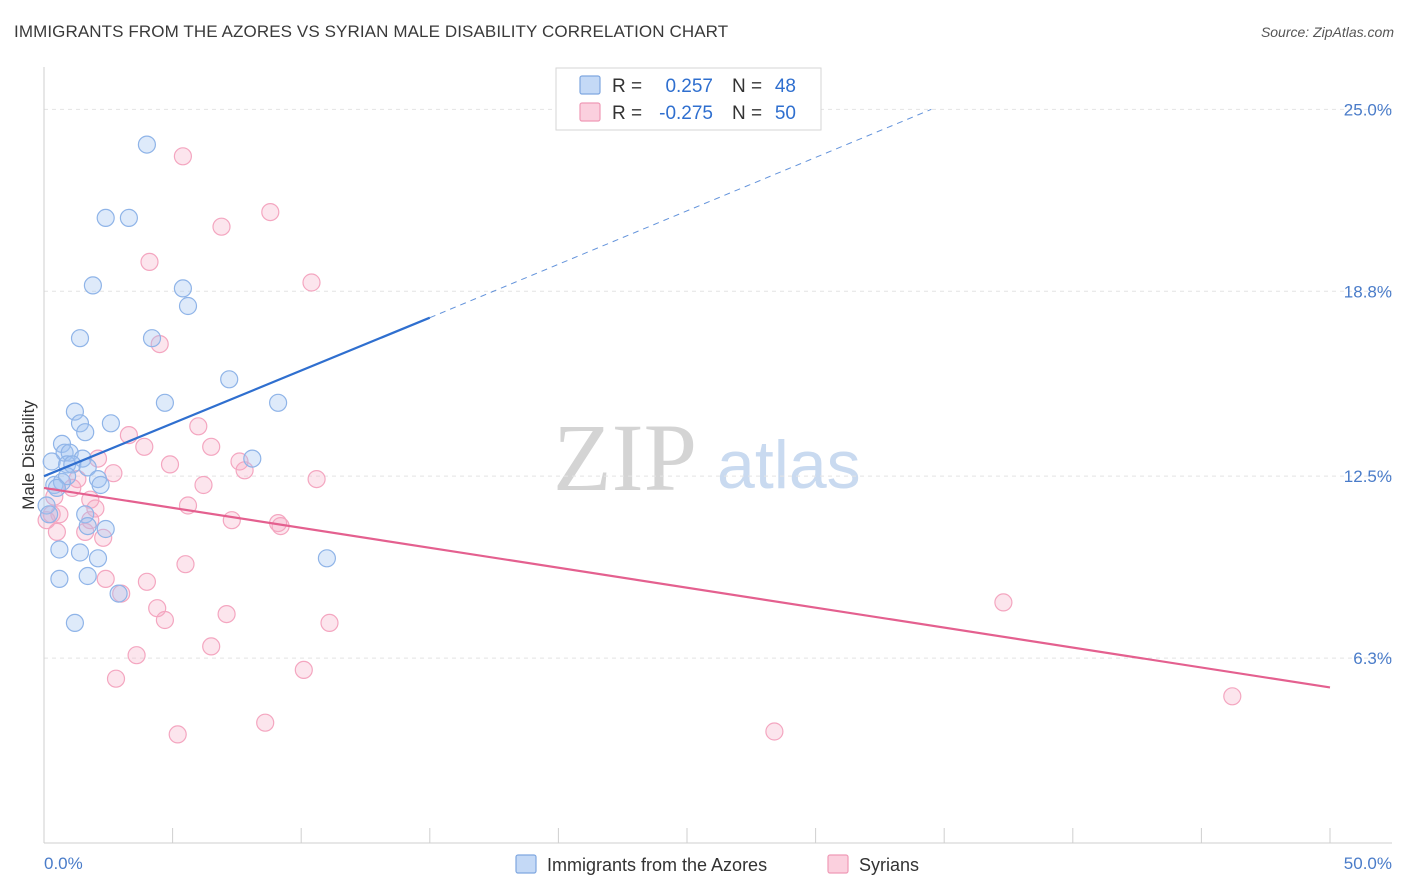 The width and height of the screenshot is (1406, 892). What do you see at coordinates (747, 113) in the screenshot?
I see `stats-n-label-pink: N =` at bounding box center [747, 113].